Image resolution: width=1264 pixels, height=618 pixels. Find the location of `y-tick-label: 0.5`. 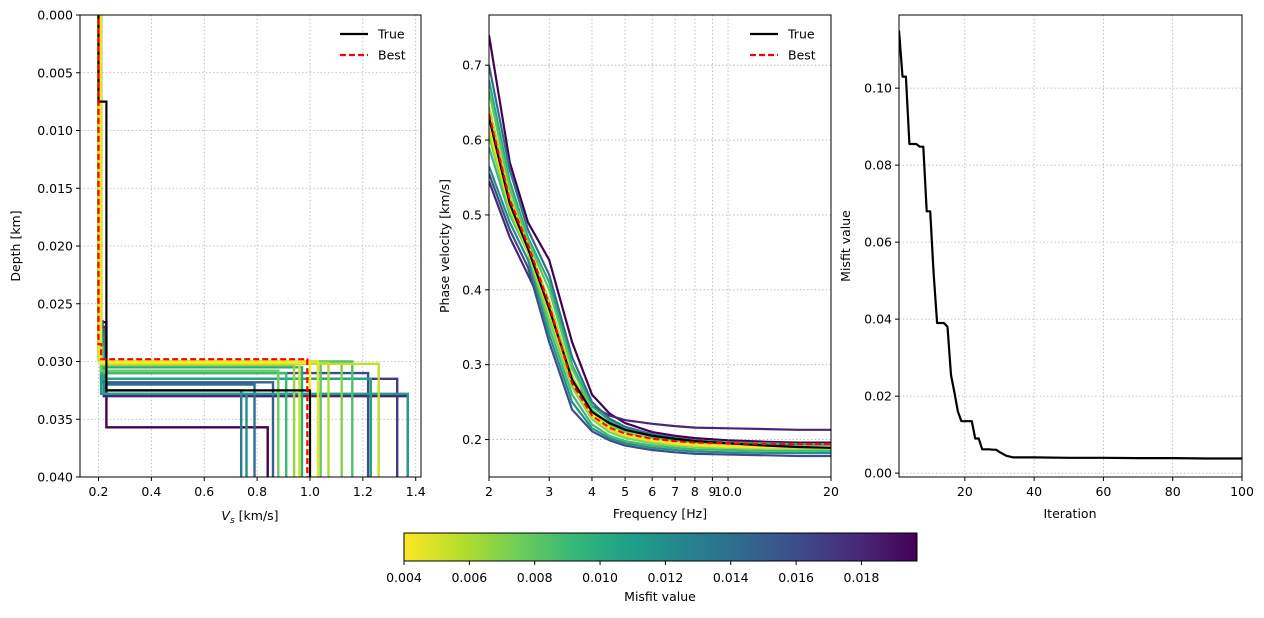

y-tick-label: 0.5 is located at coordinates (472, 214).